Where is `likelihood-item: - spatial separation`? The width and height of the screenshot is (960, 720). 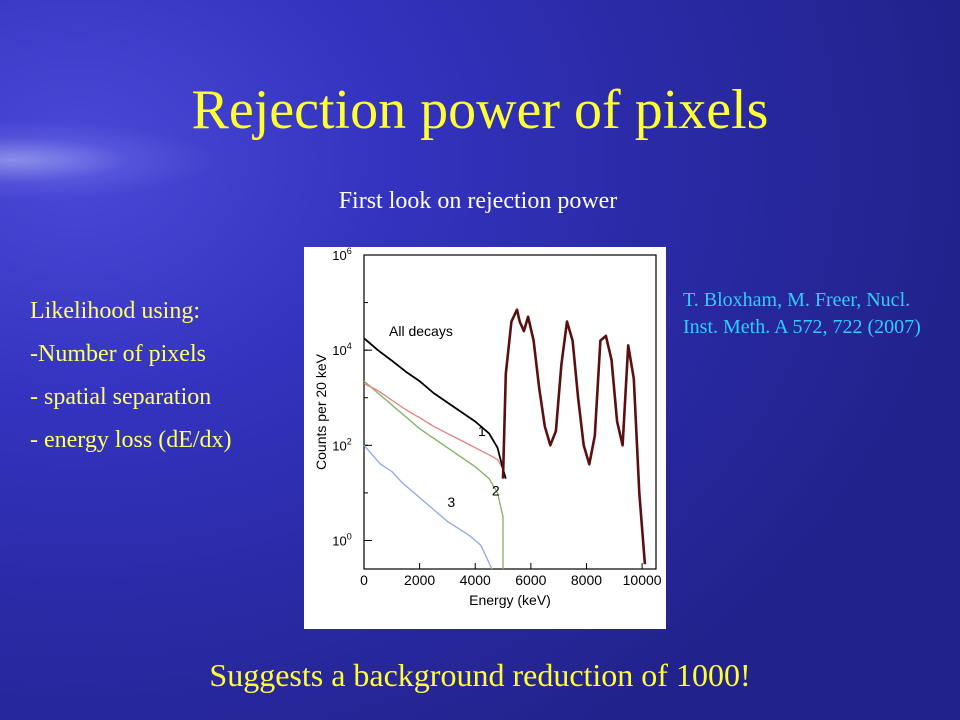 likelihood-item: - spatial separation is located at coordinates (121, 397).